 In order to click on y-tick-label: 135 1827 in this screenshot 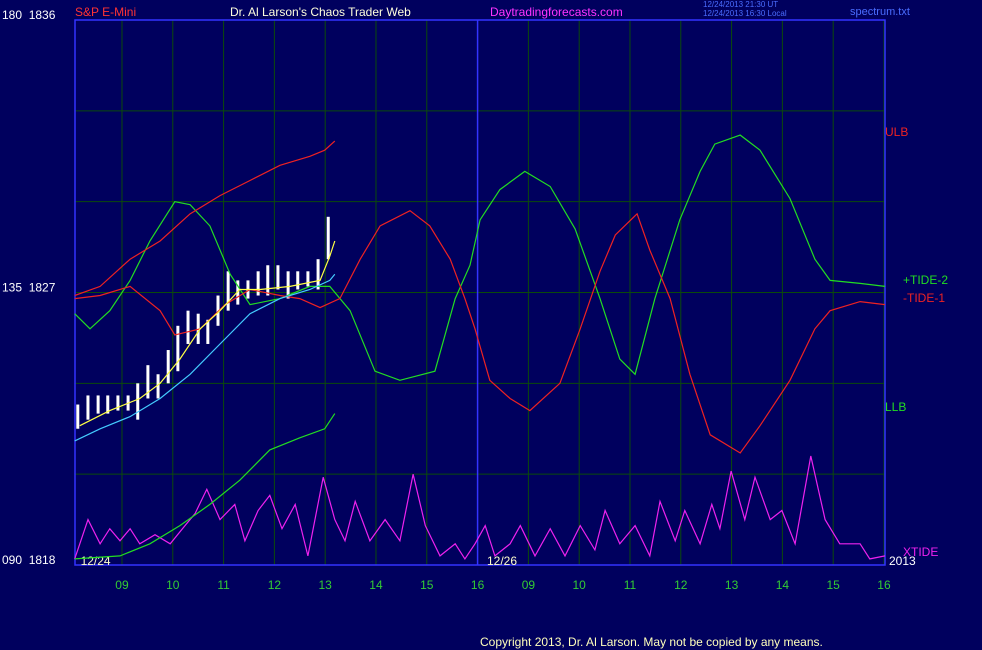, I will do `click(29, 288)`.